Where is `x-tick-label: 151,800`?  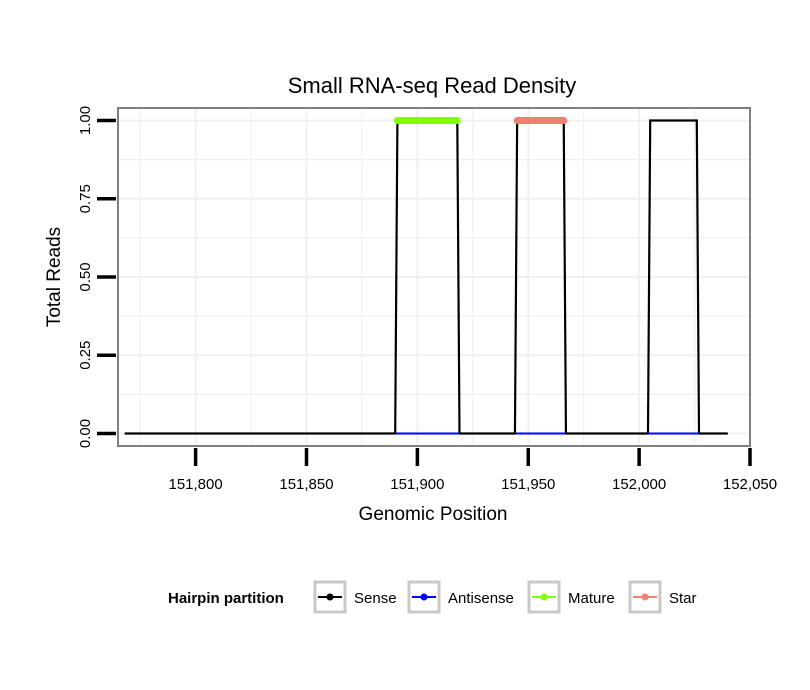
x-tick-label: 151,800 is located at coordinates (195, 484).